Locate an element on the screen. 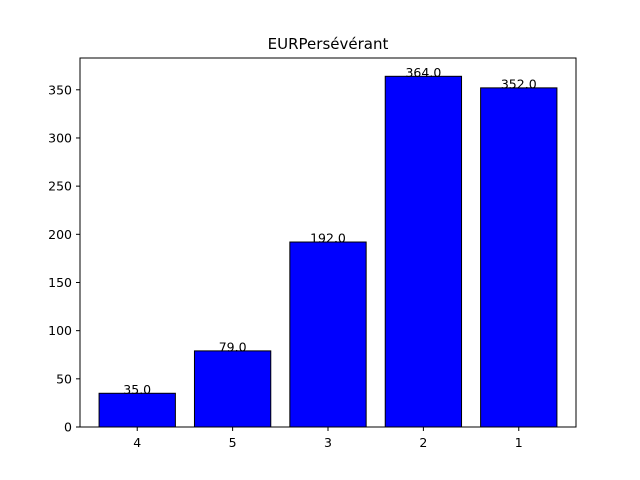  x-tick-label: 1 is located at coordinates (519, 442).